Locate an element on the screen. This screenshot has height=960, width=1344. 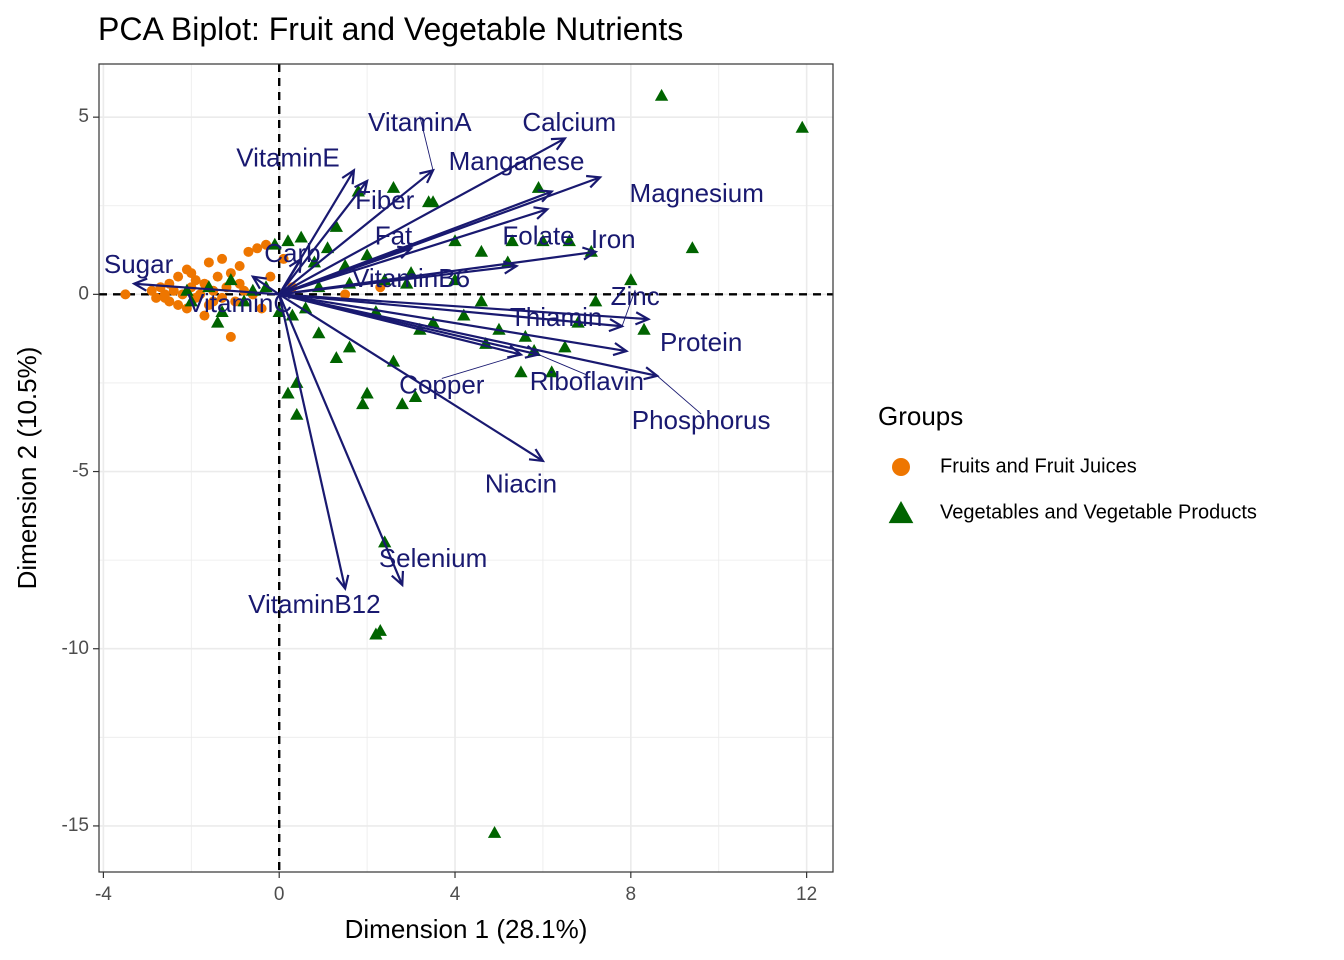
loading-arrow-niacin is located at coordinates (412, 378).